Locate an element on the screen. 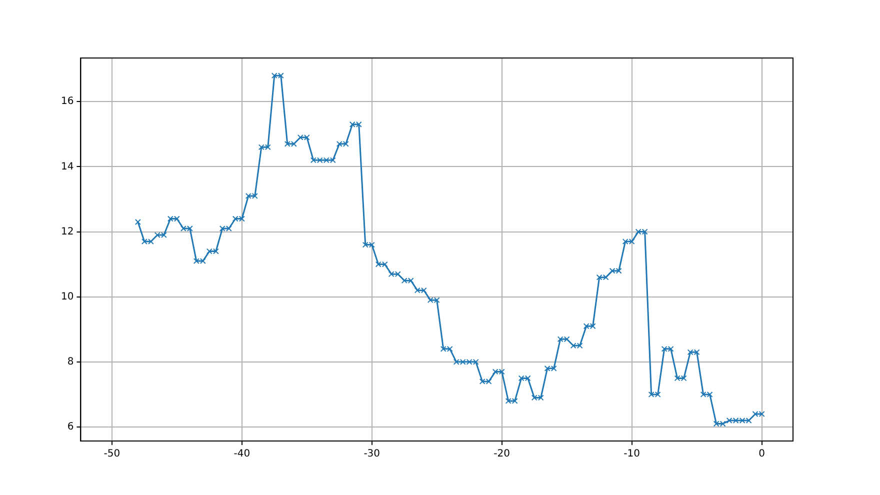  x-tick-label: 0 is located at coordinates (761, 454).